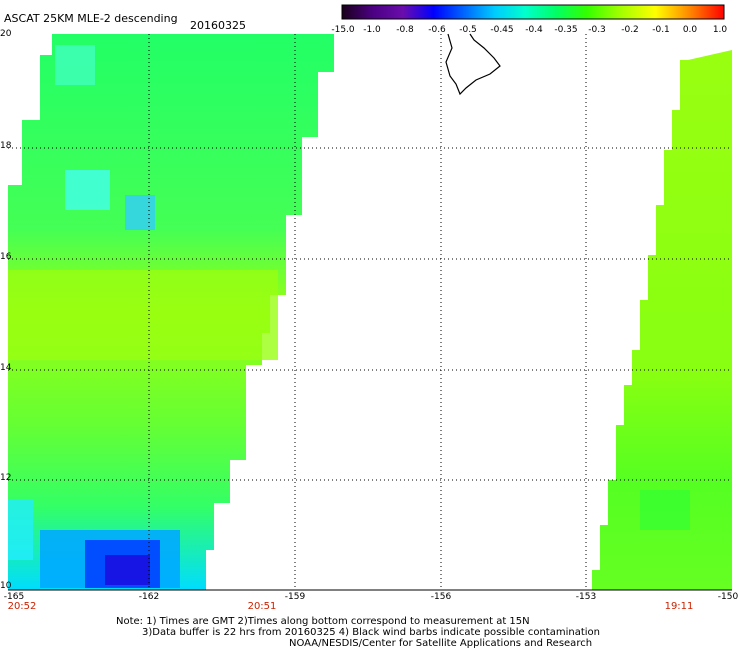 The image size is (740, 650). I want to click on colorbar-label: -0.5, so click(468, 30).